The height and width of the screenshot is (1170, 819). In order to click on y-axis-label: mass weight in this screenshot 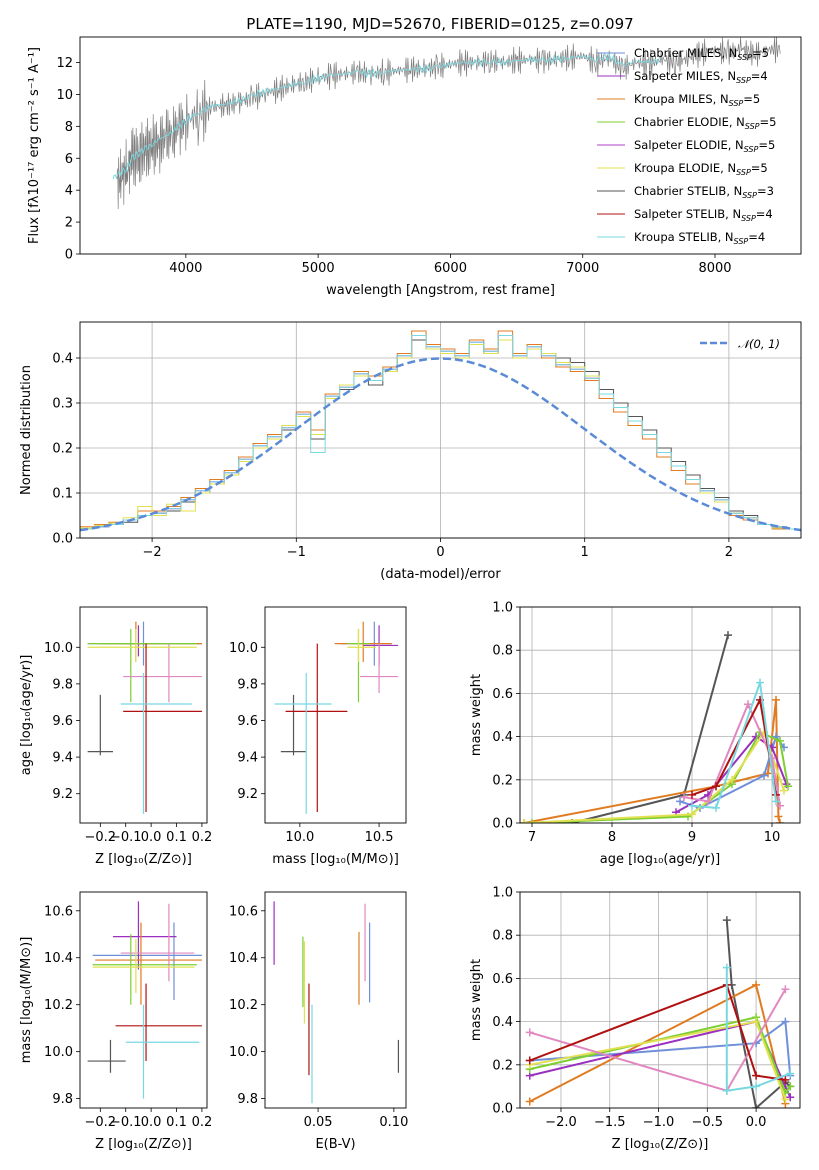, I will do `click(476, 1000)`.